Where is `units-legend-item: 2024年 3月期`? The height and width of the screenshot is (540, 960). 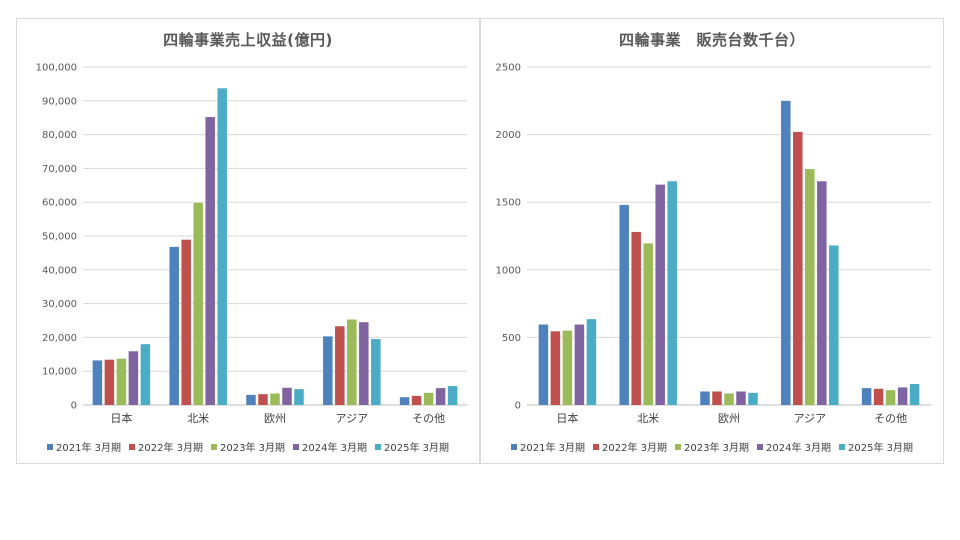
units-legend-item: 2024年 3月期 is located at coordinates (794, 446).